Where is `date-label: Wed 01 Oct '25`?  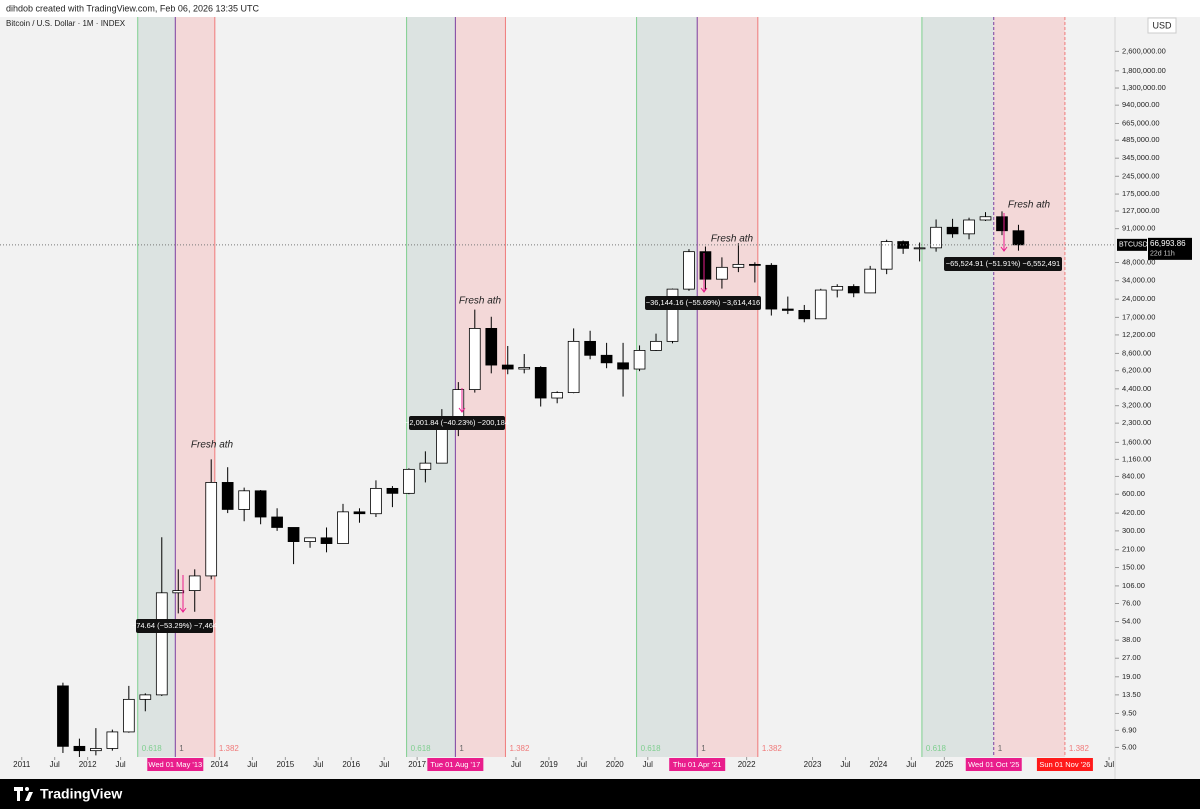 date-label: Wed 01 Oct '25 is located at coordinates (993, 764).